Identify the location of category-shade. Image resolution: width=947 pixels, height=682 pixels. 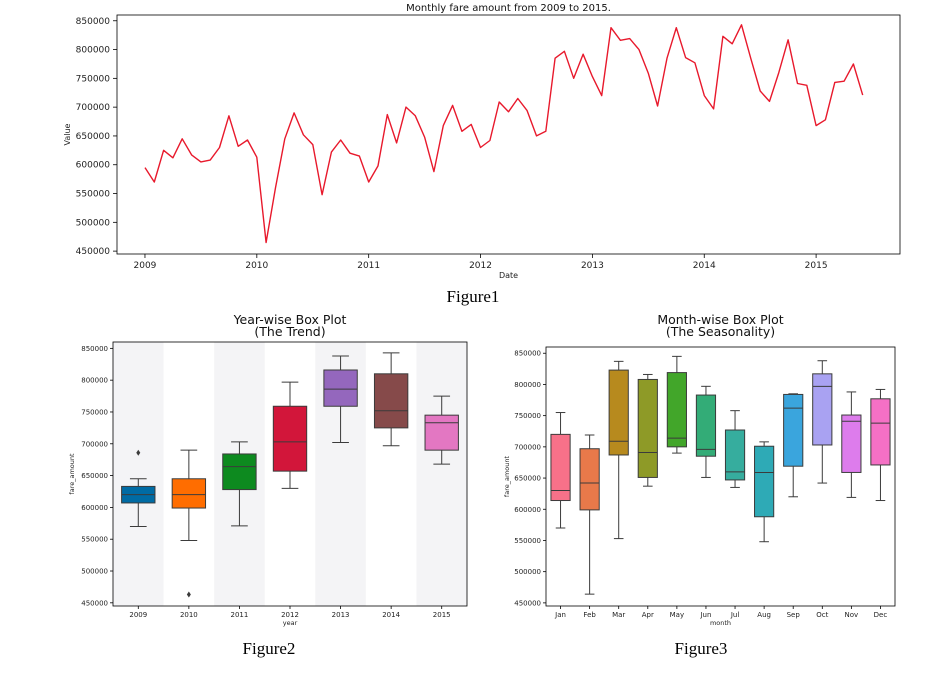
(138, 474).